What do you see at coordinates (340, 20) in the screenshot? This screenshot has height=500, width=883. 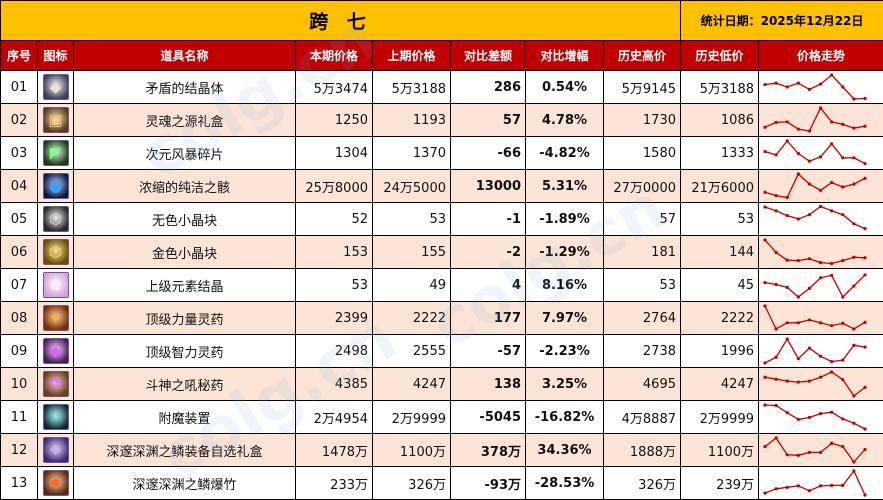 I see `page-title: 跨 七` at bounding box center [340, 20].